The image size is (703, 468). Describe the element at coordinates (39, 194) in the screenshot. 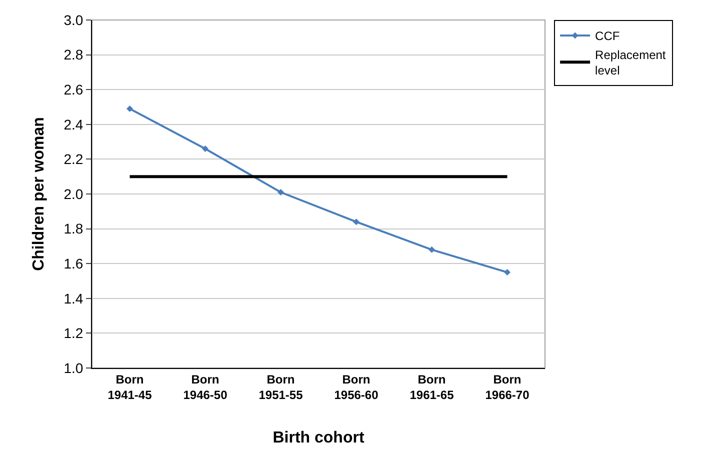

I see `y-axis-title: Children per woman` at that location.